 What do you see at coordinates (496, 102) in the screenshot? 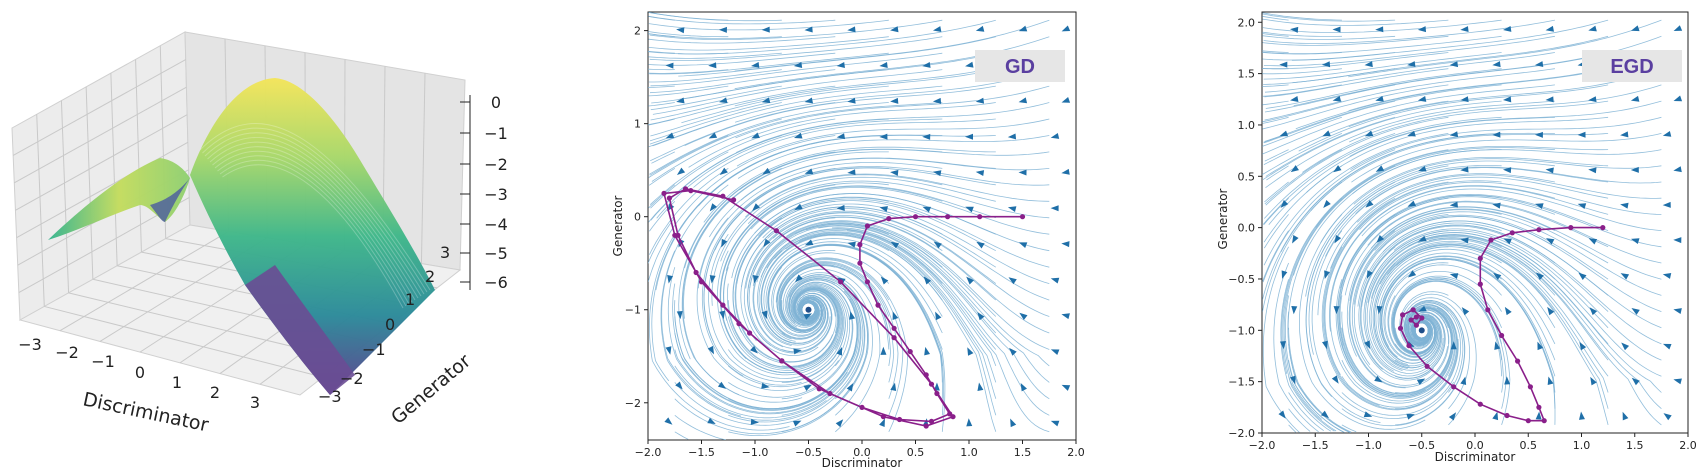
I see `surface-z-tick: 0` at bounding box center [496, 102].